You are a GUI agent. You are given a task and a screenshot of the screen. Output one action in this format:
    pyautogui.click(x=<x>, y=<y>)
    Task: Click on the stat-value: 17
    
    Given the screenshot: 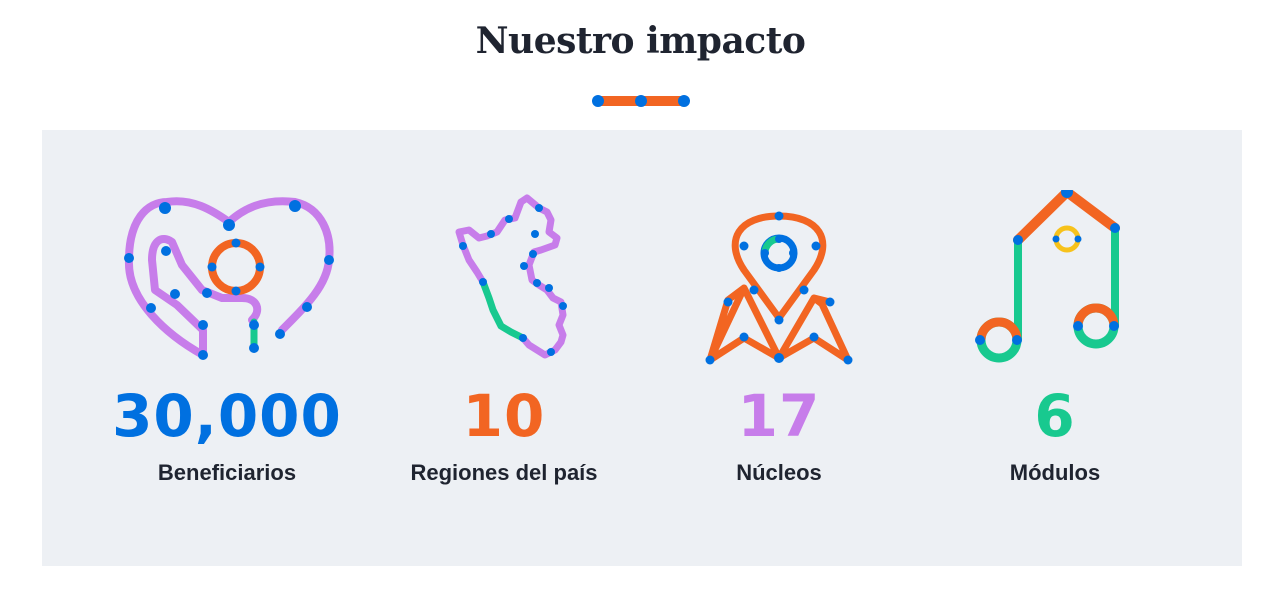 What is the action you would take?
    pyautogui.click(x=779, y=416)
    